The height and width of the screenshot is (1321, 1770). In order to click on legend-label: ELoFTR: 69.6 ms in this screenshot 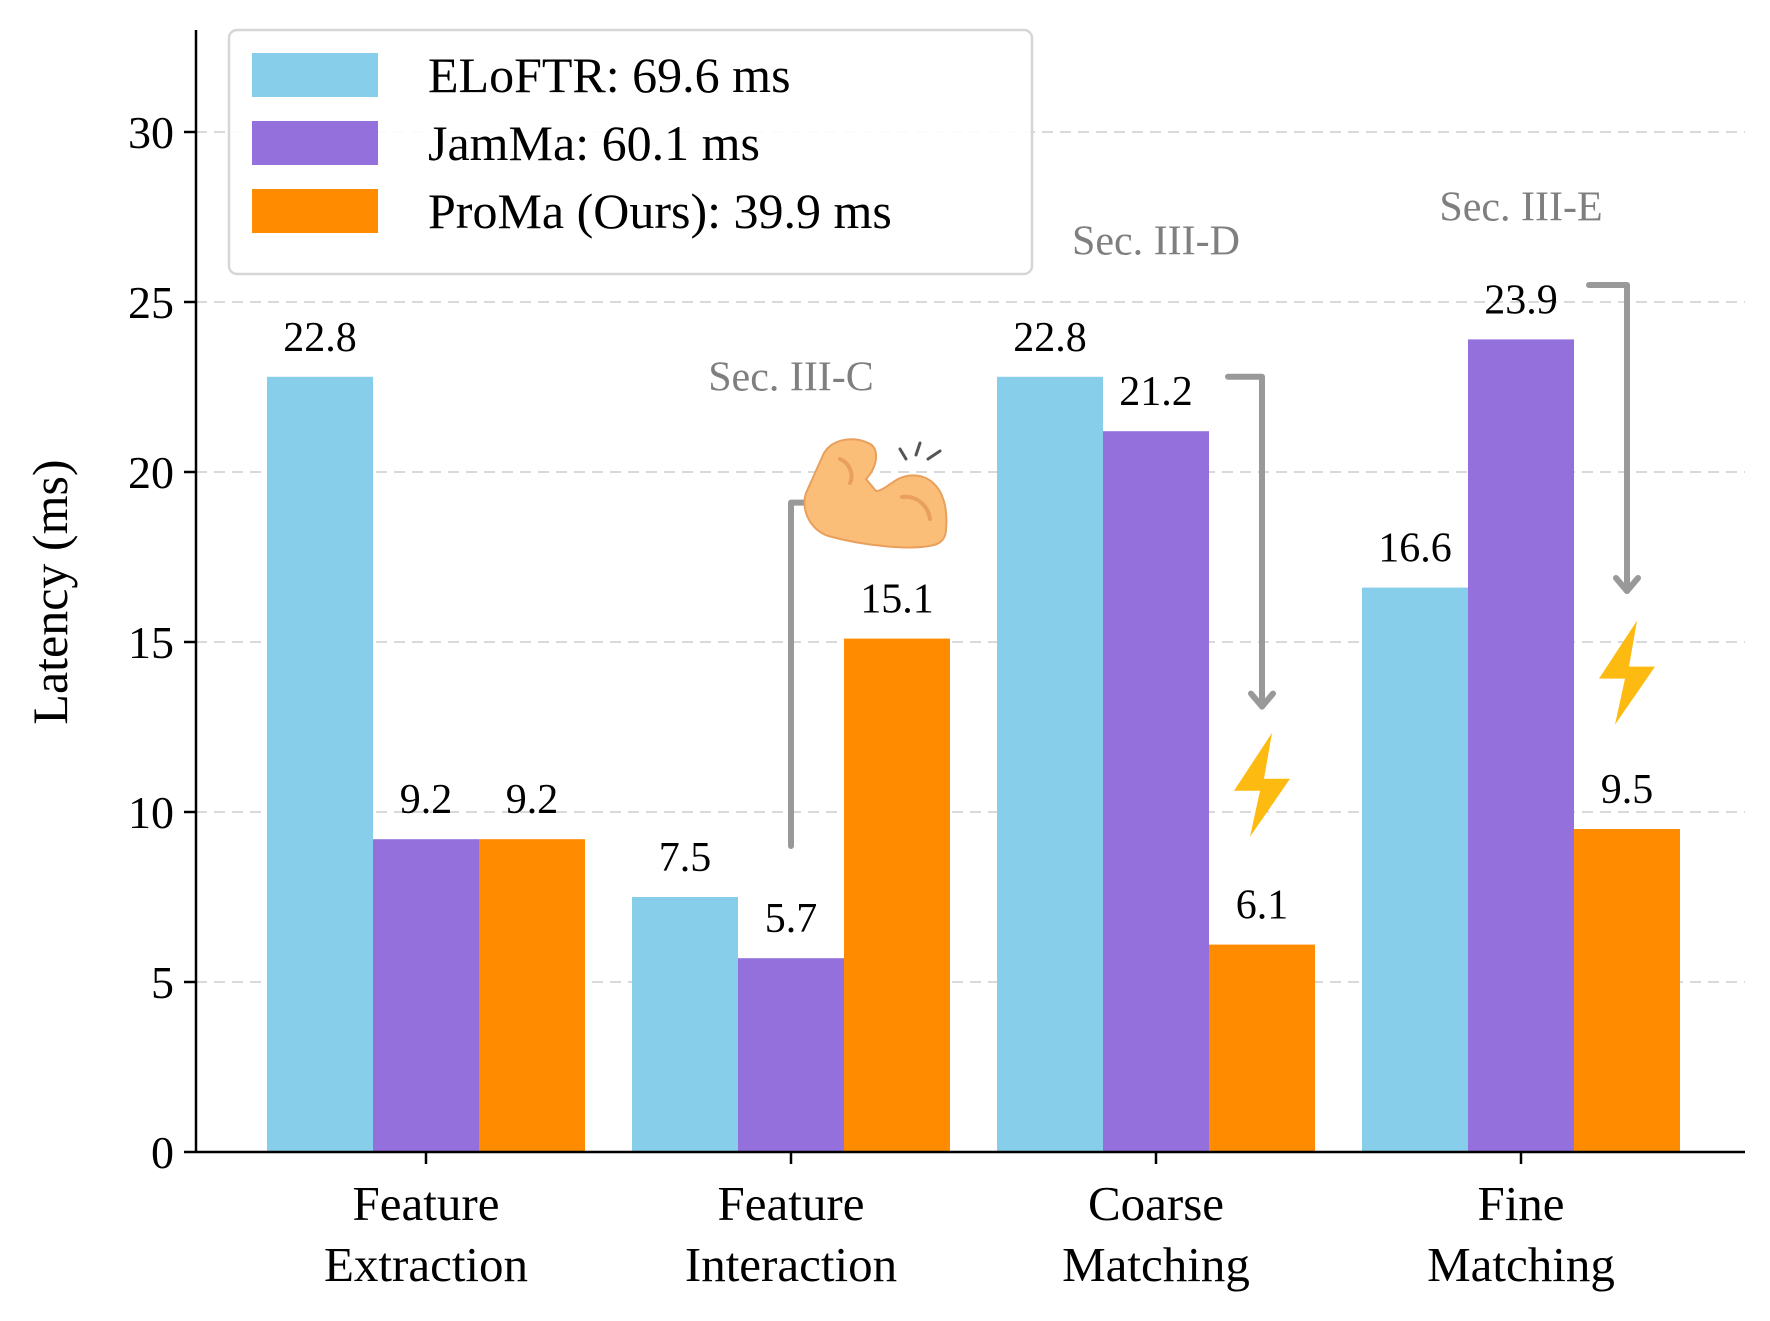, I will do `click(609, 75)`.